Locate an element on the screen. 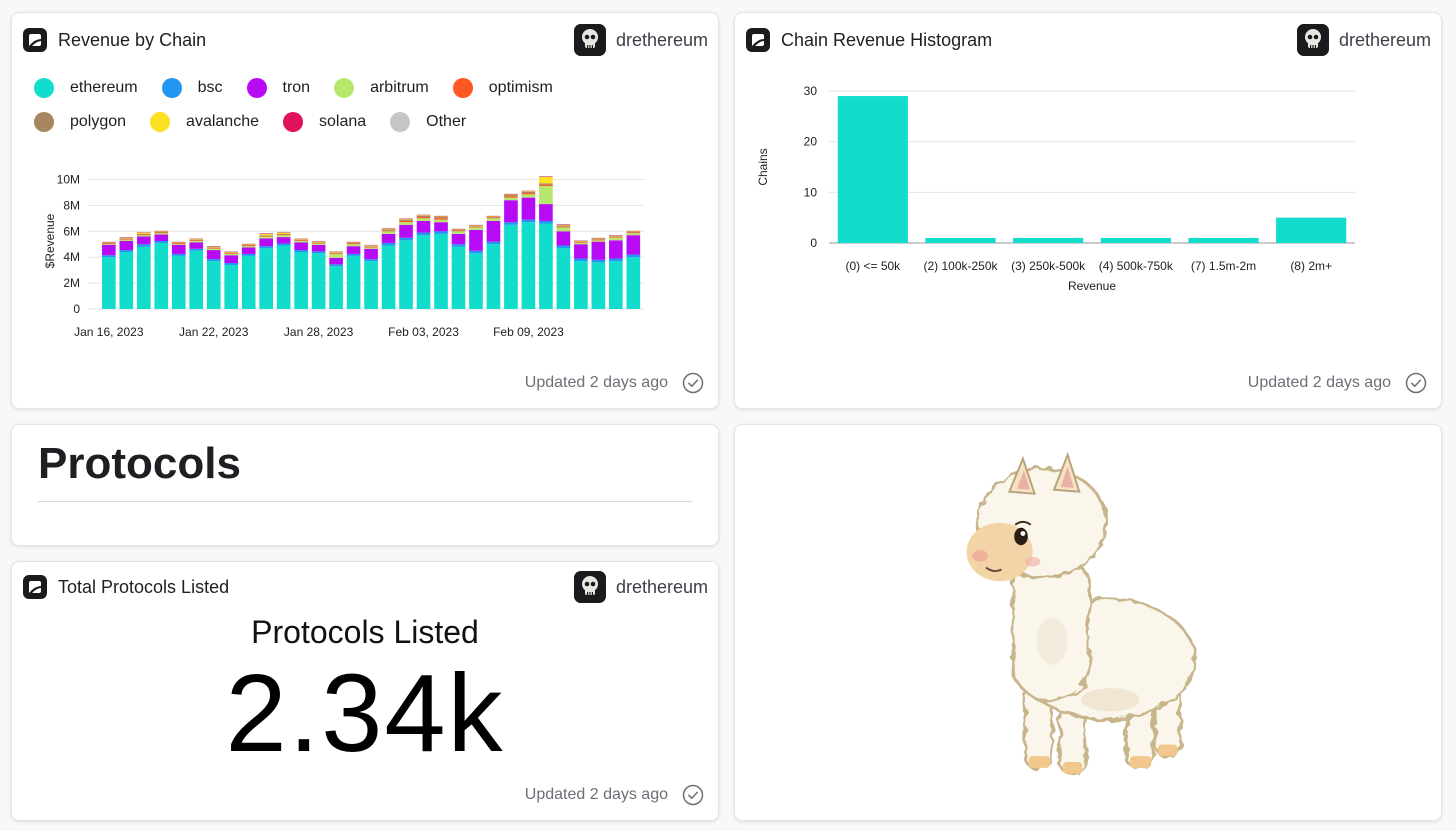 The width and height of the screenshot is (1456, 831). legend-item-other: Other is located at coordinates (428, 122).